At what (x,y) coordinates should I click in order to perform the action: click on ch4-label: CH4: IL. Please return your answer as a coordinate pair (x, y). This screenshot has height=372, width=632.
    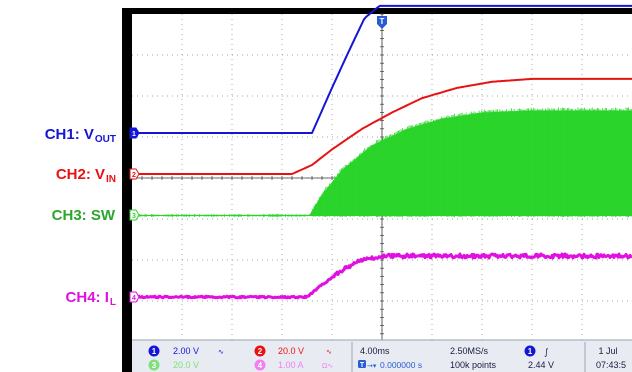
    Looking at the image, I should click on (91, 299).